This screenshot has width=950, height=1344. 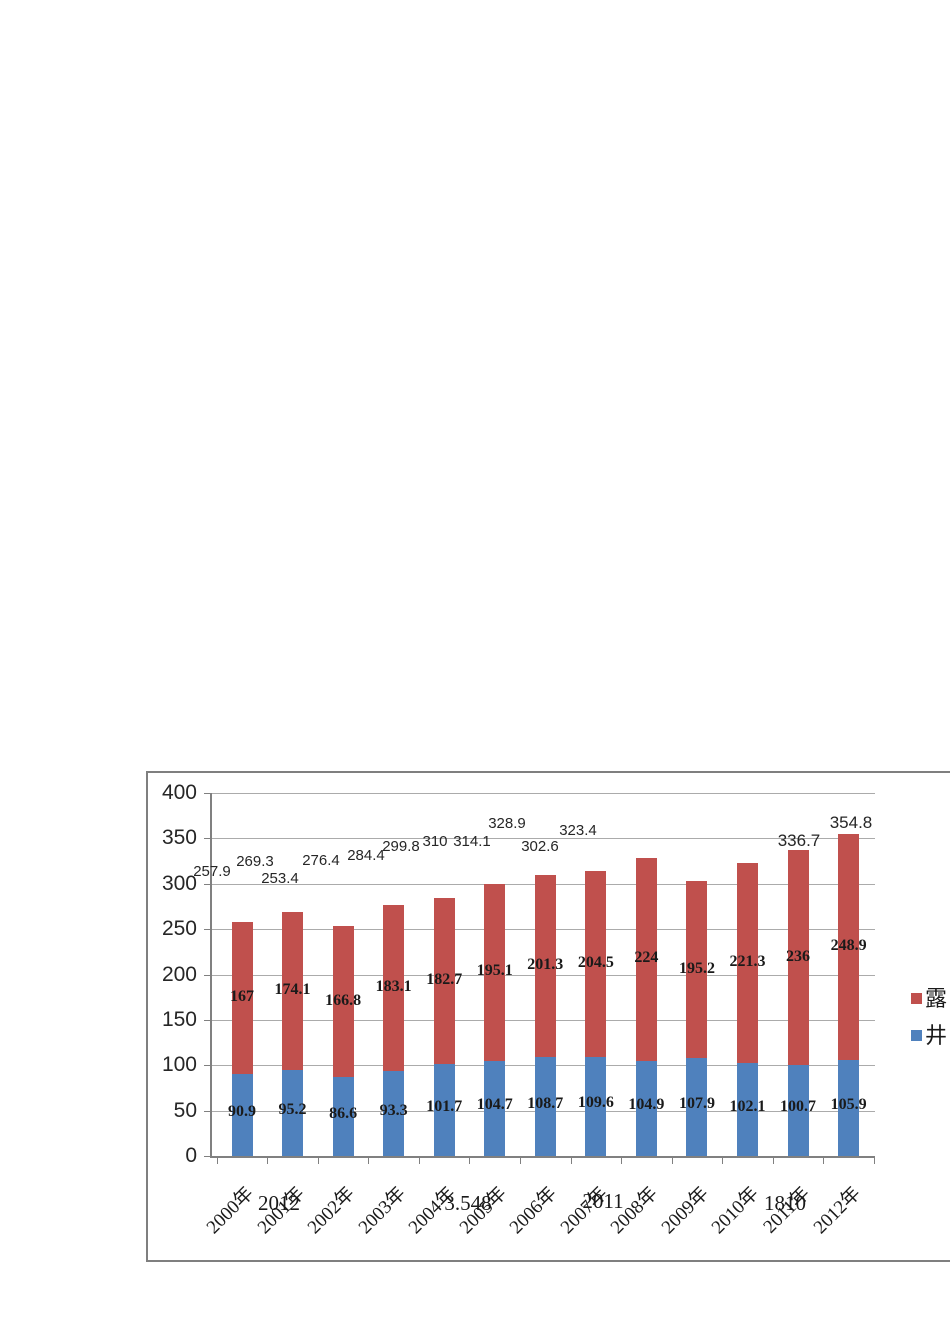 What do you see at coordinates (191, 1155) in the screenshot?
I see `y-axis-tick-label: 0` at bounding box center [191, 1155].